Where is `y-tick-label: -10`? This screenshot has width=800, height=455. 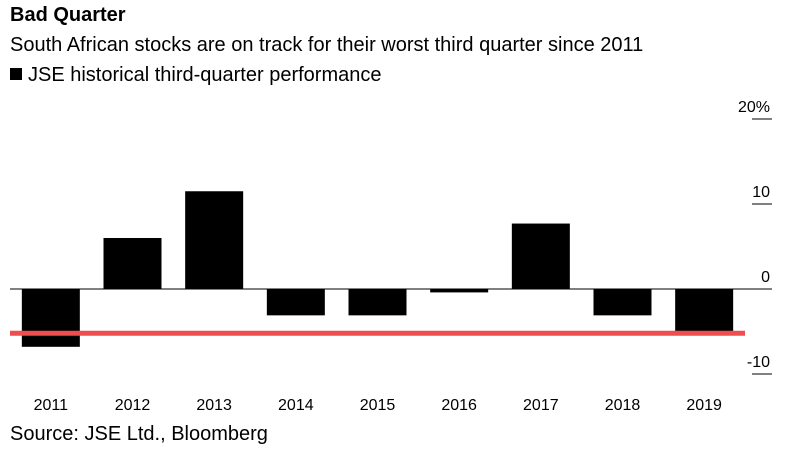
y-tick-label: -10 is located at coordinates (758, 362).